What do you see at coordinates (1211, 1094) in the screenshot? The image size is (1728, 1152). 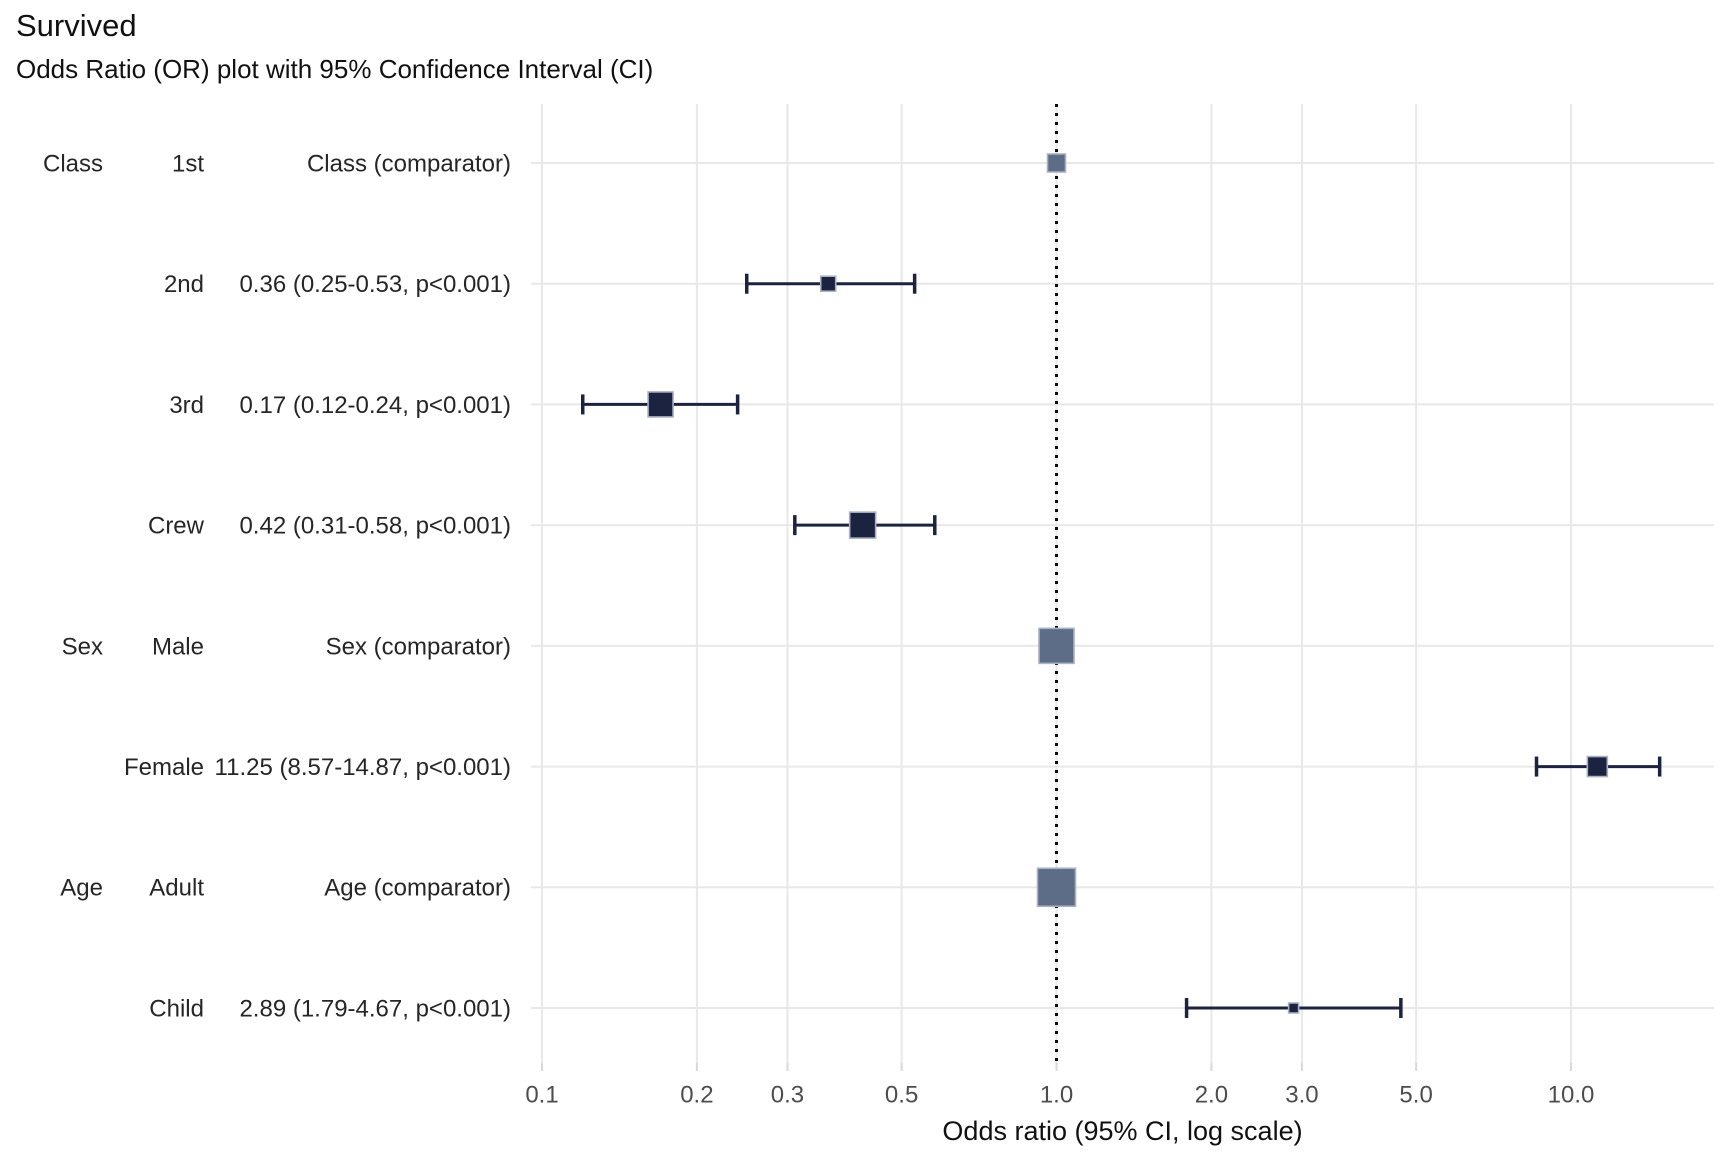 I see `x-tick-label: 2.0` at bounding box center [1211, 1094].